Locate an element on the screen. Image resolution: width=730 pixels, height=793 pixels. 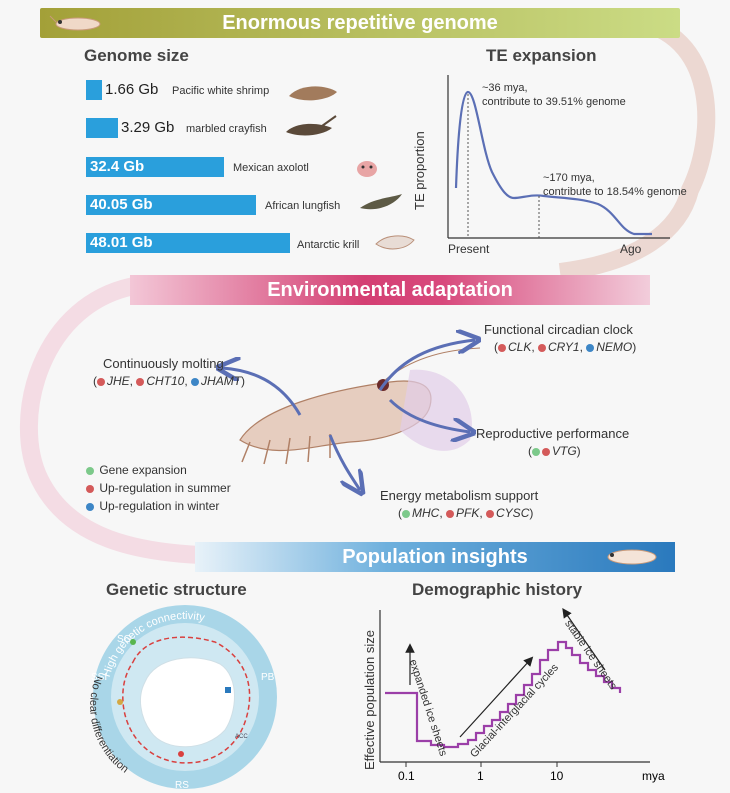
te-peak2-annotation-1: ~170 mya, is located at coordinates (569, 178).